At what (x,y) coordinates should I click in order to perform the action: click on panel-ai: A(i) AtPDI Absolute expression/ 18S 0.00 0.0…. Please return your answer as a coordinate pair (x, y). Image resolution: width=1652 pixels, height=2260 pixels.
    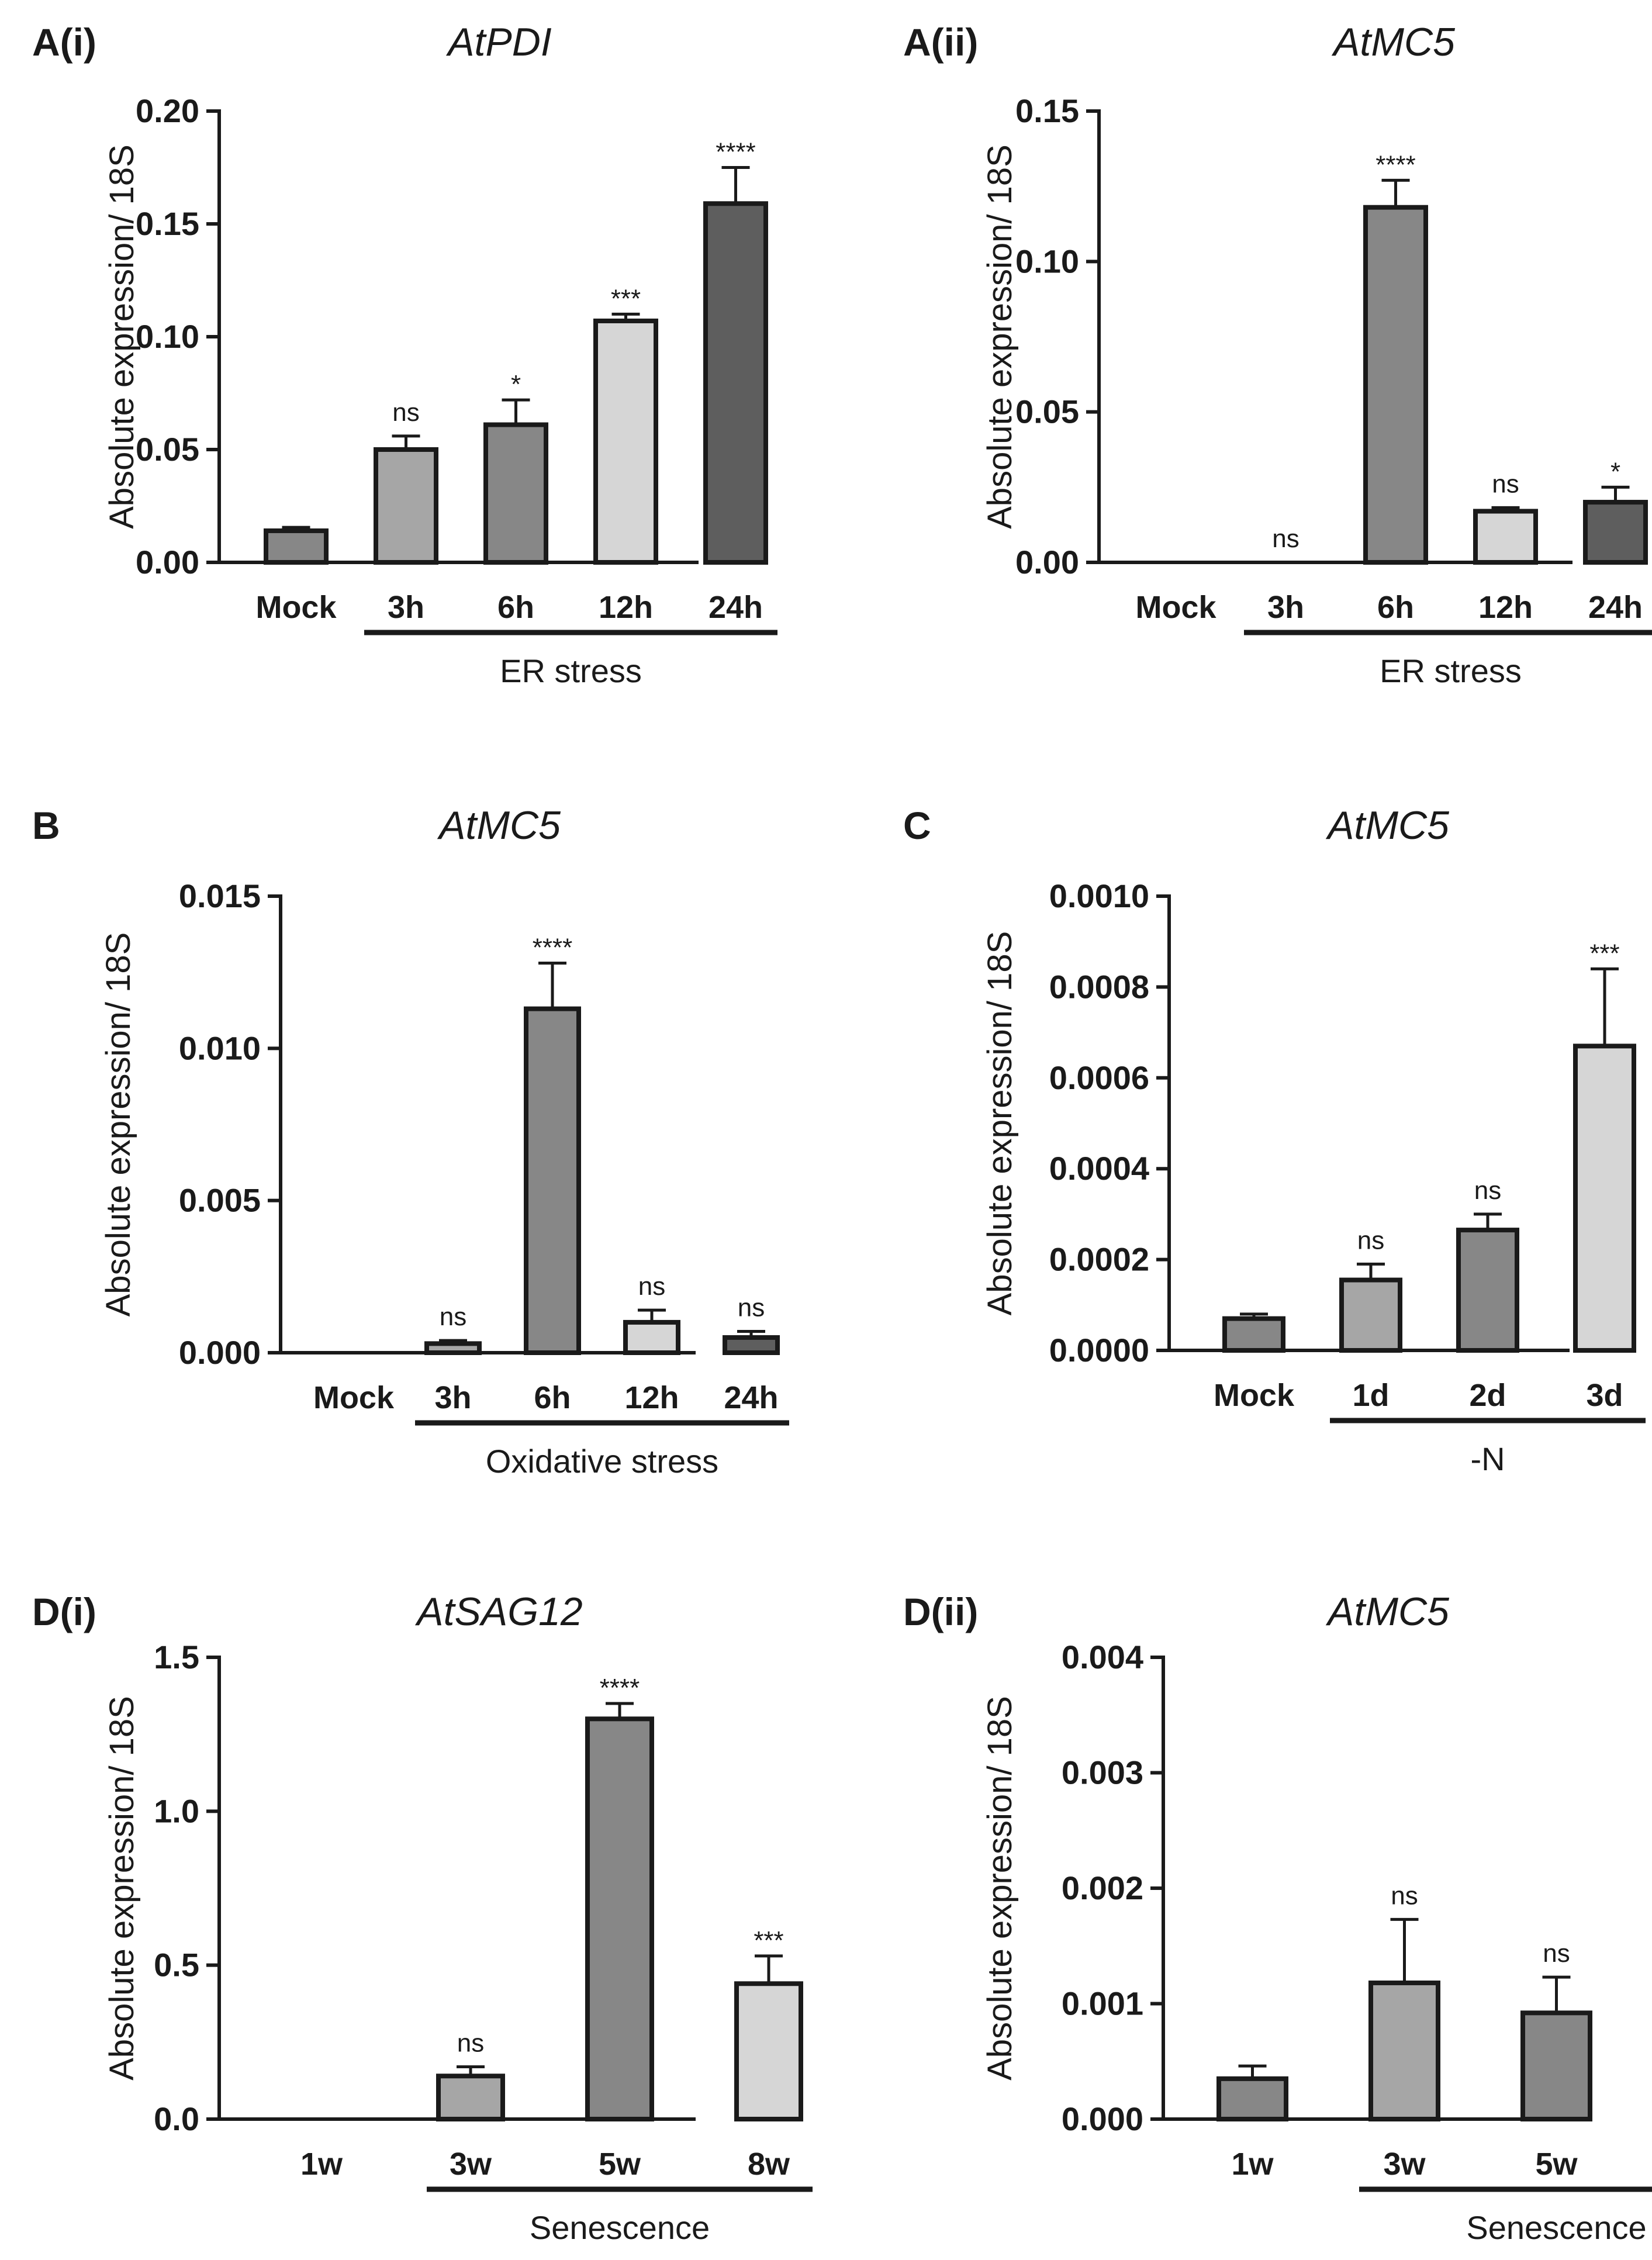
    Looking at the image, I should click on (404, 354).